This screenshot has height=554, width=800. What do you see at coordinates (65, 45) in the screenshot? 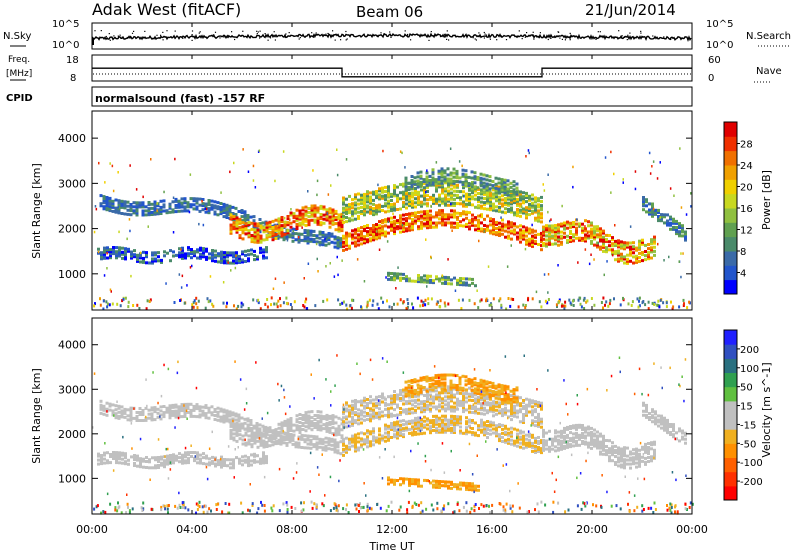
I see `noise-left-bottom-tick: 10^0` at bounding box center [65, 45].